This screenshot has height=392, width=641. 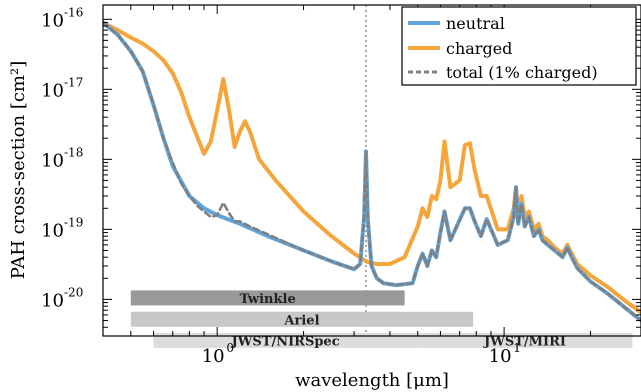 I want to click on legend: neutral charged total (1% charged), so click(x=519, y=46).